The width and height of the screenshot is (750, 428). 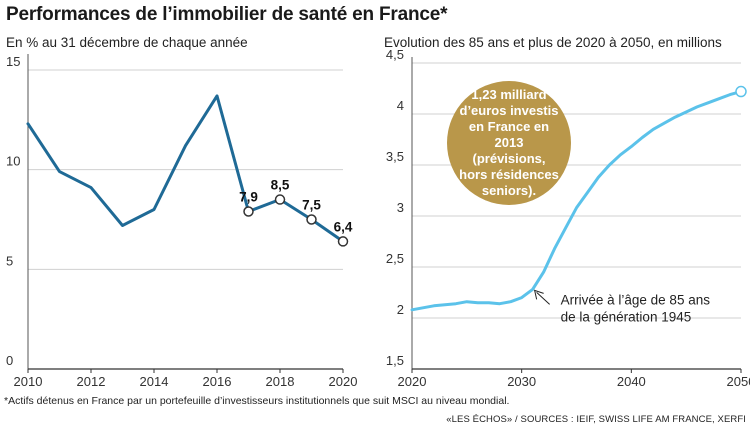 I want to click on callout-line: 1,23 milliard, so click(x=509, y=94).